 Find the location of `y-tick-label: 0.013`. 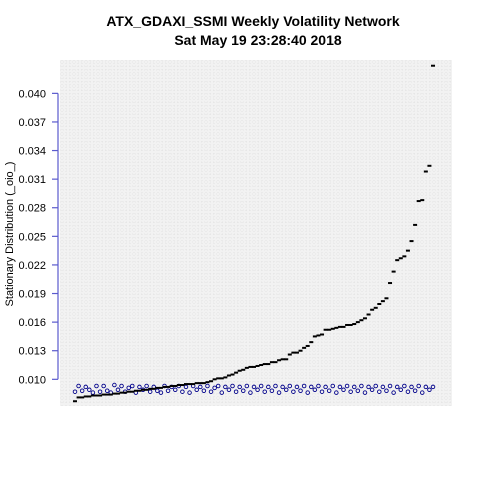

y-tick-label: 0.013 is located at coordinates (32, 352).